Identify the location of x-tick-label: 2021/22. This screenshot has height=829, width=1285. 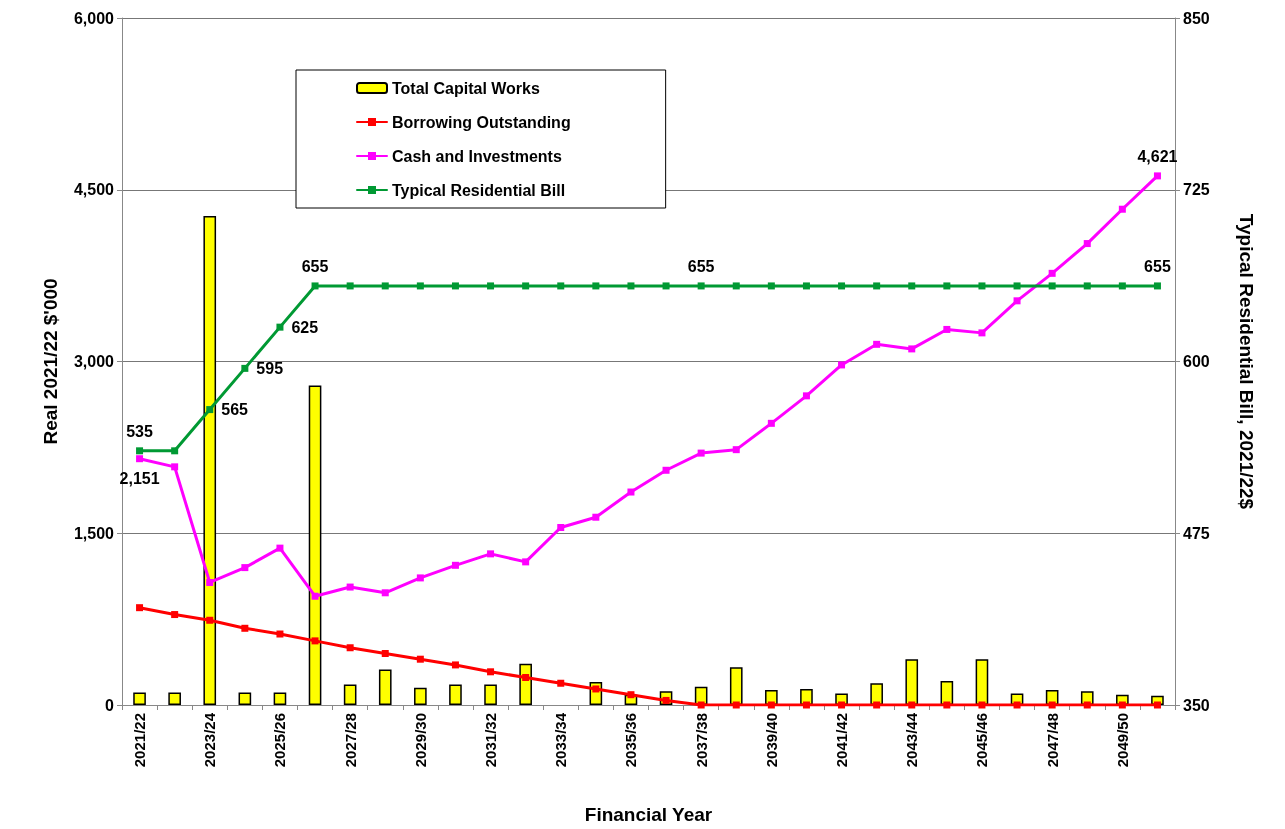
(140, 740).